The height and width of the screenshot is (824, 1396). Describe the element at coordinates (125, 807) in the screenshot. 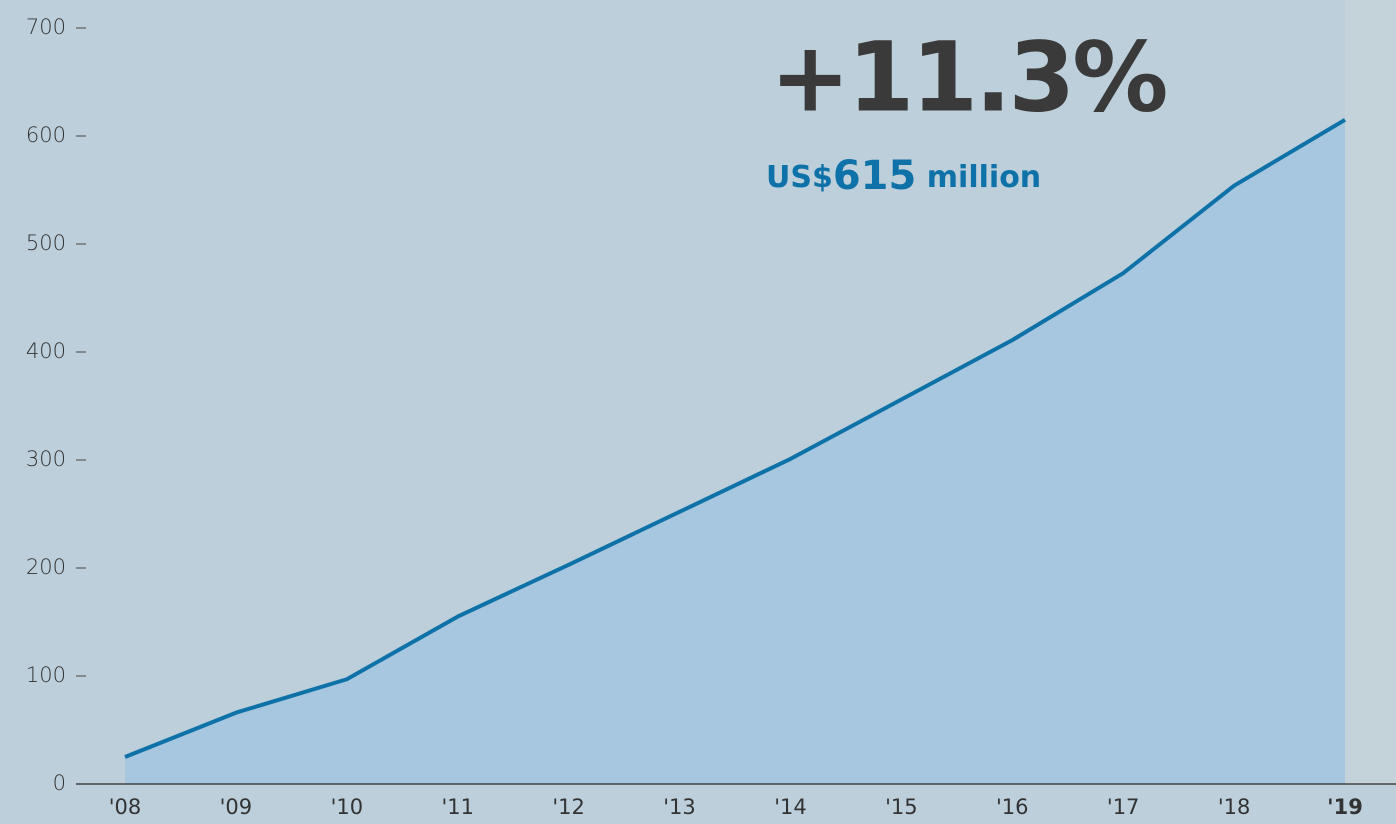

I see `x-tick-label: '08` at that location.